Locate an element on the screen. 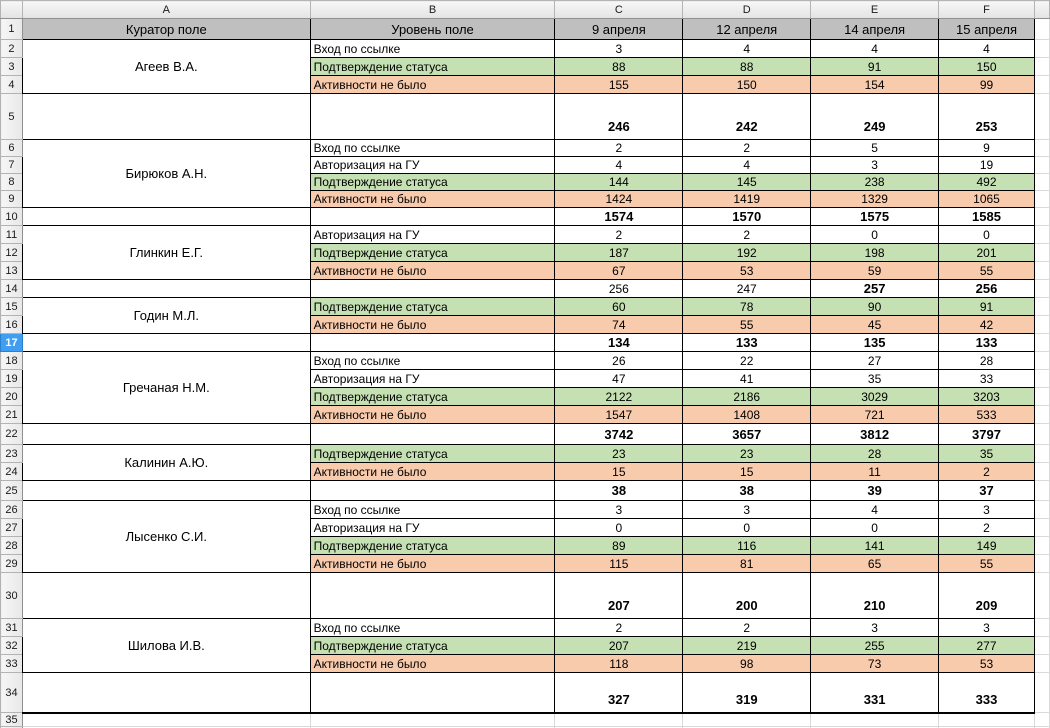 The height and width of the screenshot is (728, 1050). cell-G8 is located at coordinates (1041, 182).